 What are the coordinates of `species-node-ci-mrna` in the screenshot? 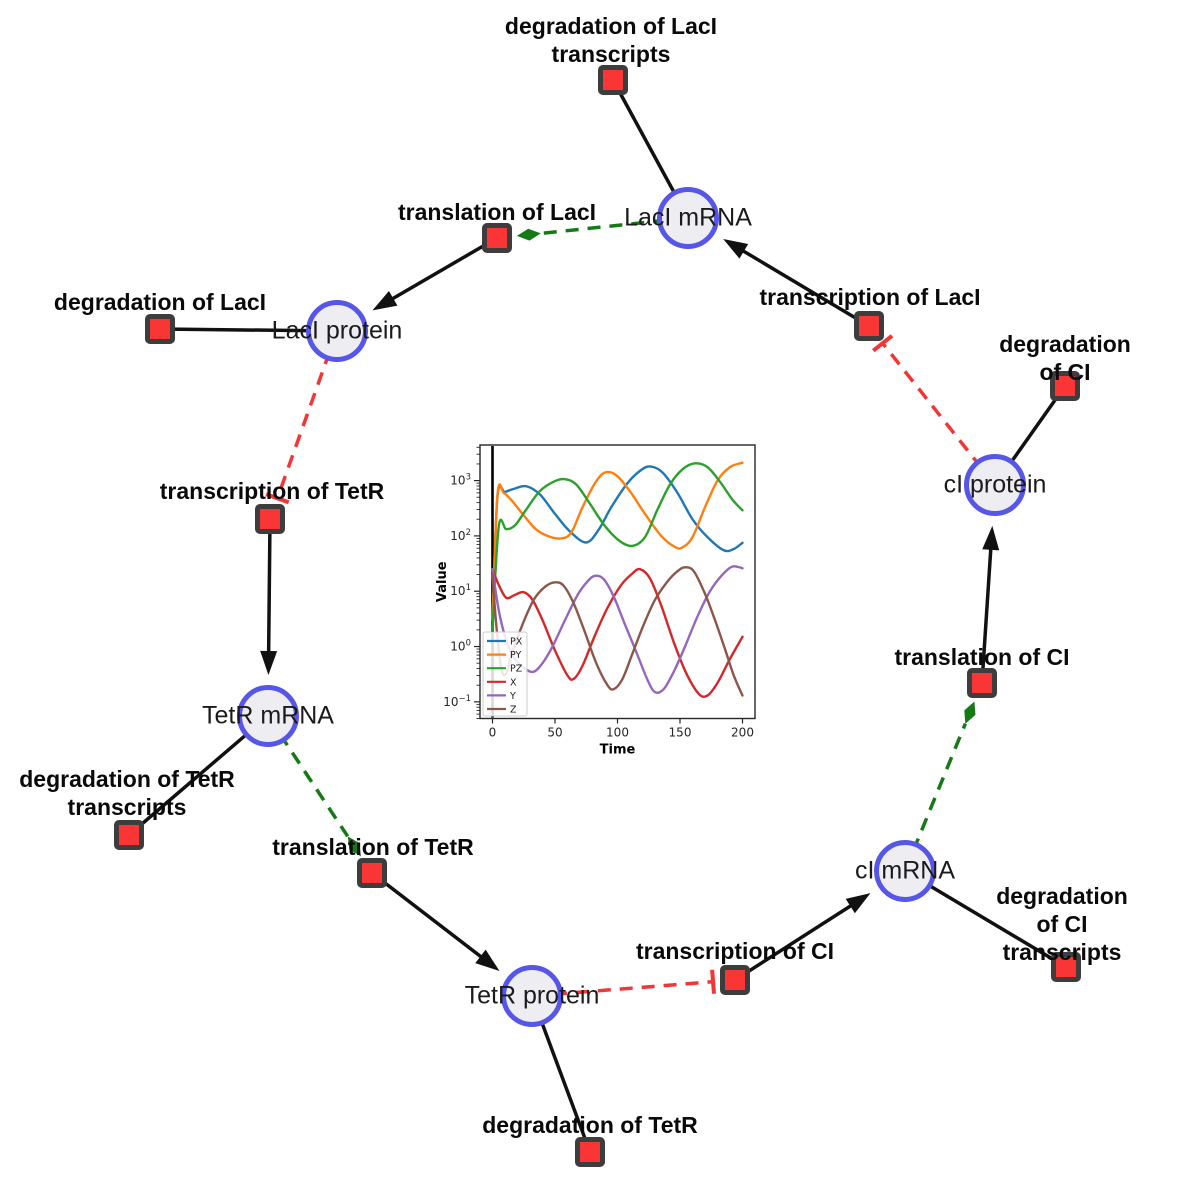 It's located at (905, 871).